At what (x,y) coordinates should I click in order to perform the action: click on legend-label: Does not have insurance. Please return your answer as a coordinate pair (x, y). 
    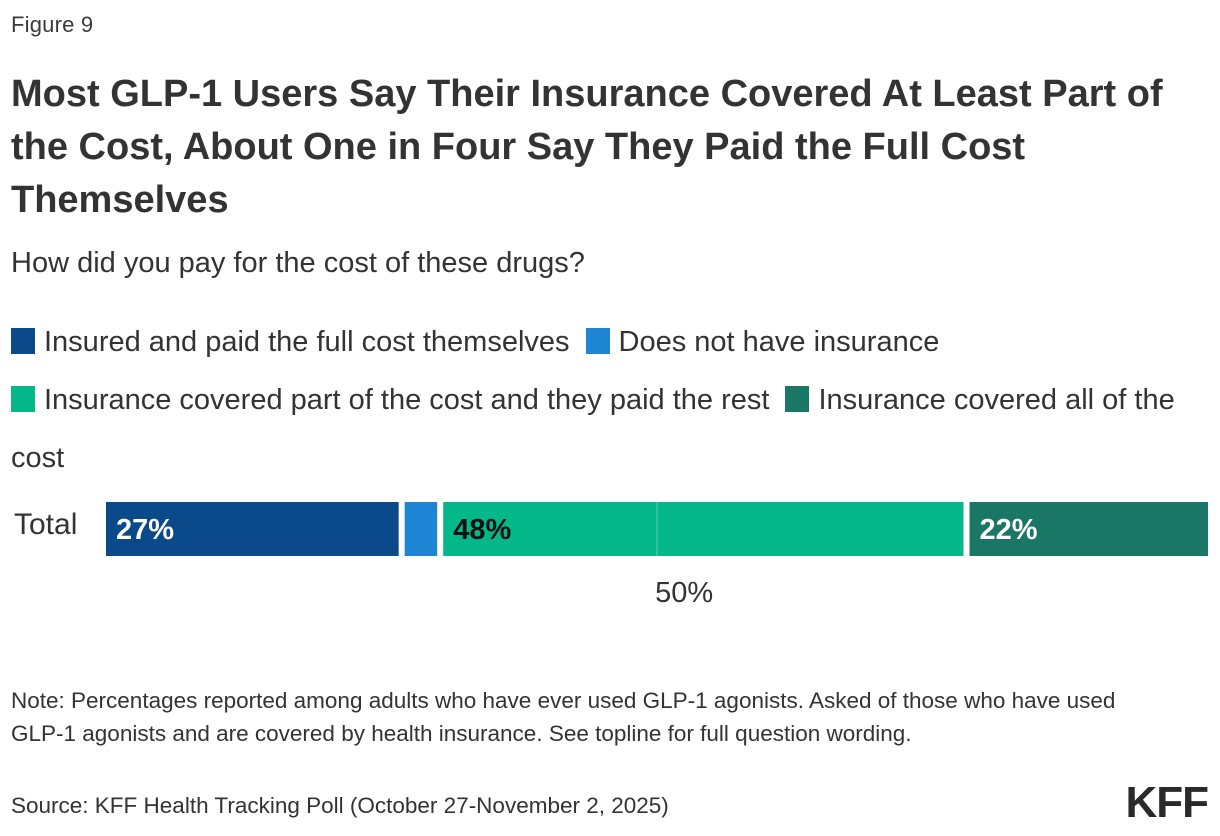
    Looking at the image, I should click on (779, 342).